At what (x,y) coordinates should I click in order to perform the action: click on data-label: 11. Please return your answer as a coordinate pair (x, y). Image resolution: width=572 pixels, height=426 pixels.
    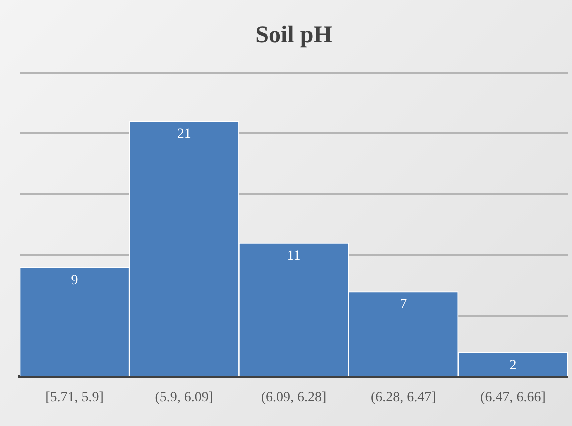
    Looking at the image, I should click on (294, 256).